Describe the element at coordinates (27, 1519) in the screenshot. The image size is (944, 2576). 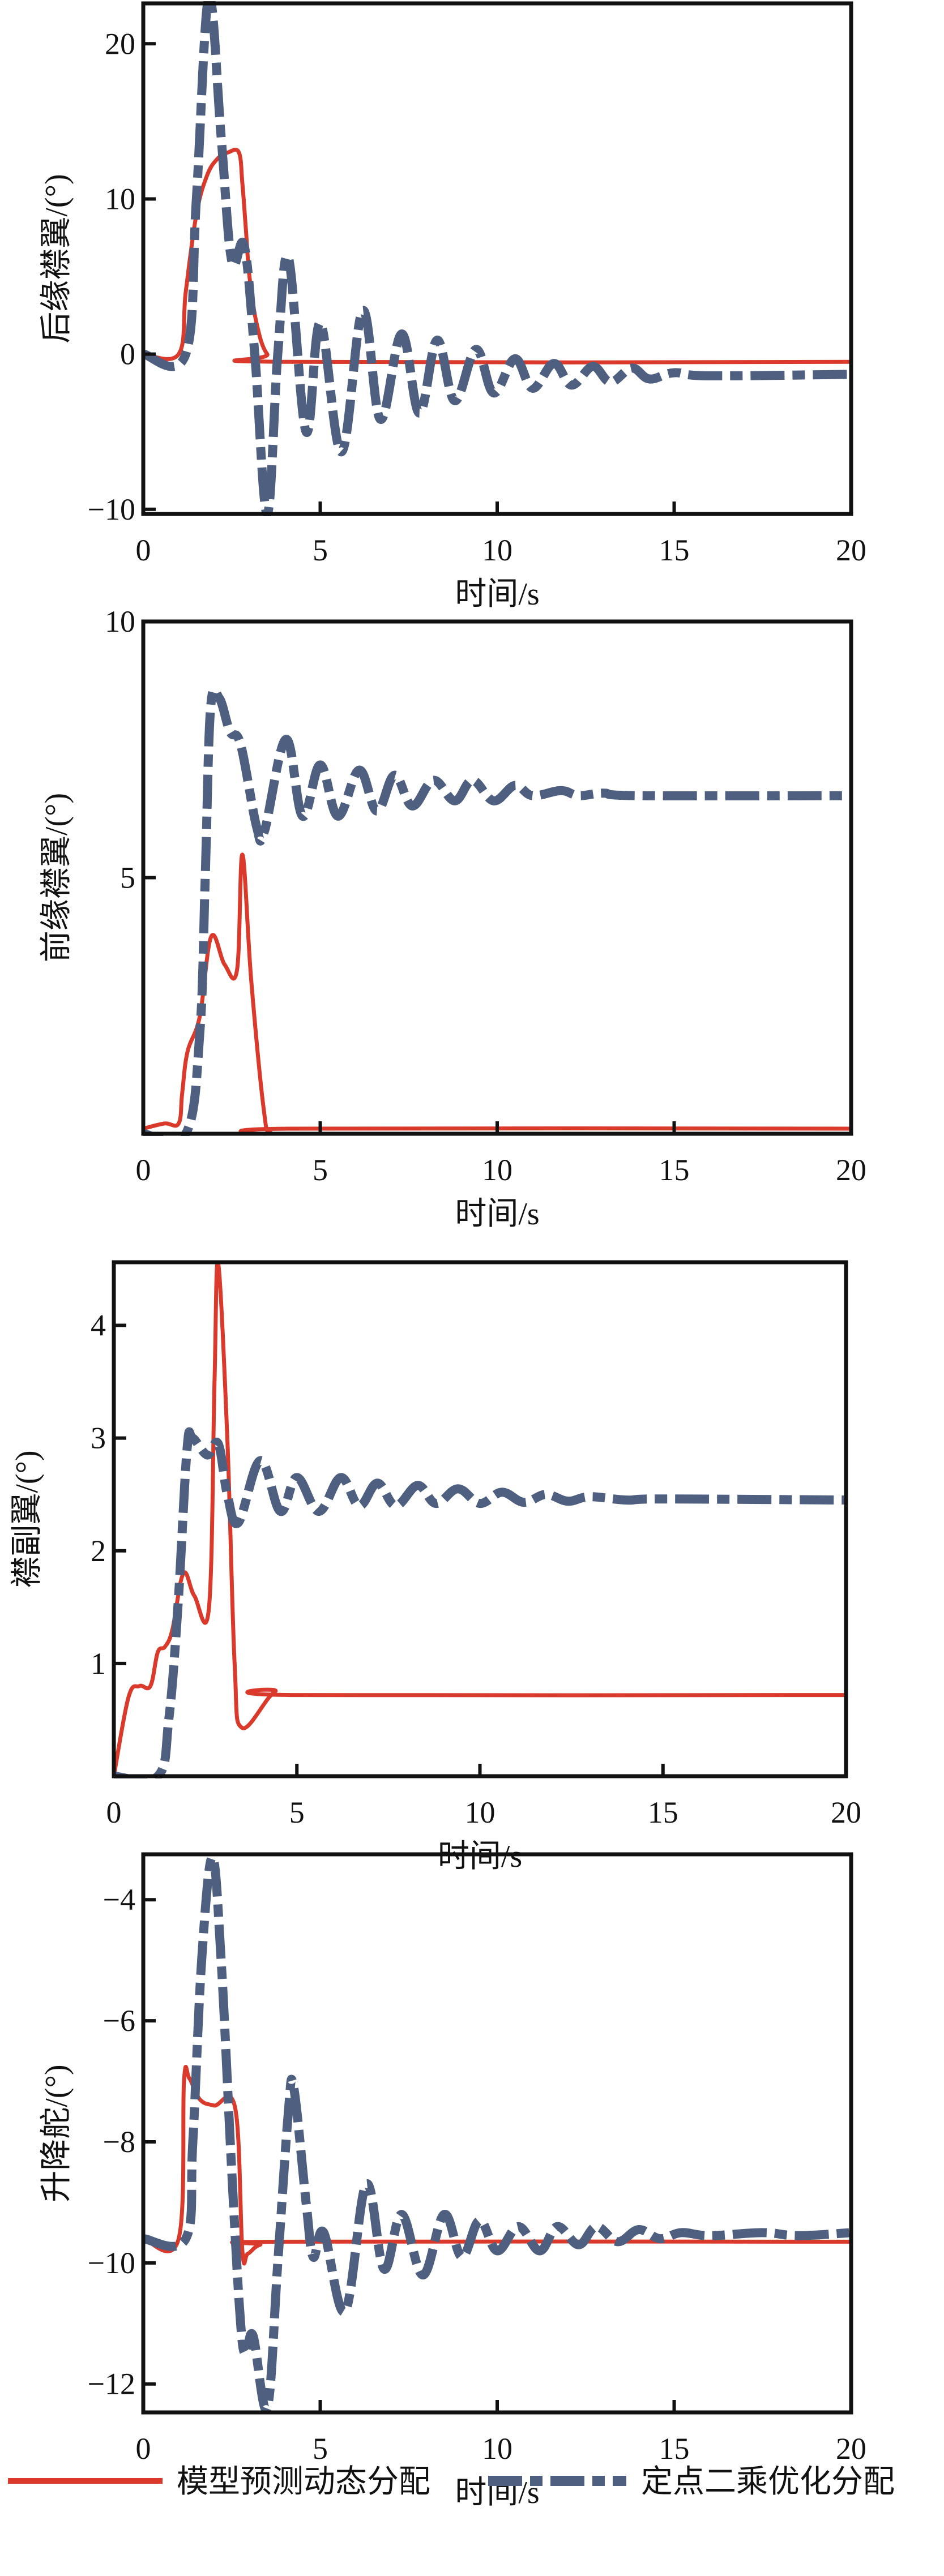
I see `y-axis-title: 襟副翼/(°)` at that location.